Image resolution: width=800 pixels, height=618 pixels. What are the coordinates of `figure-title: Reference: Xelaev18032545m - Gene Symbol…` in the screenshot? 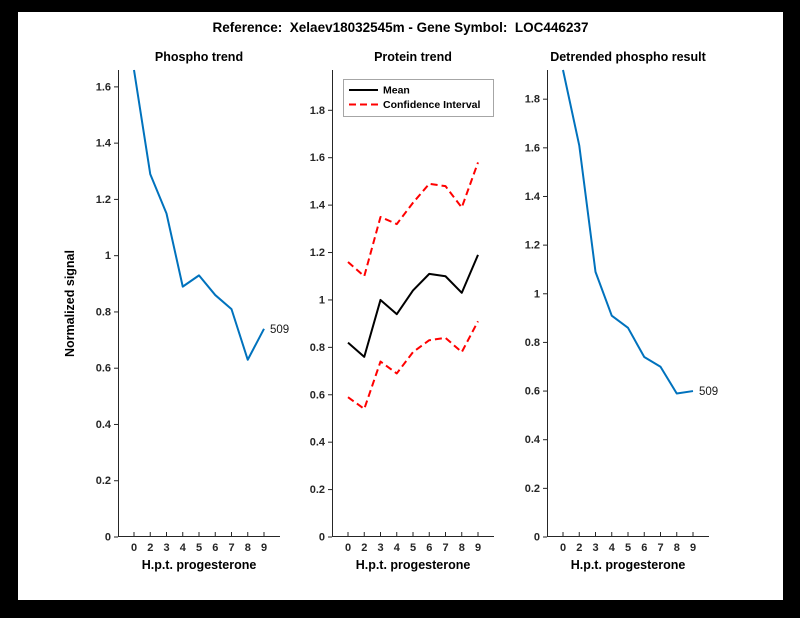 It's located at (400, 27).